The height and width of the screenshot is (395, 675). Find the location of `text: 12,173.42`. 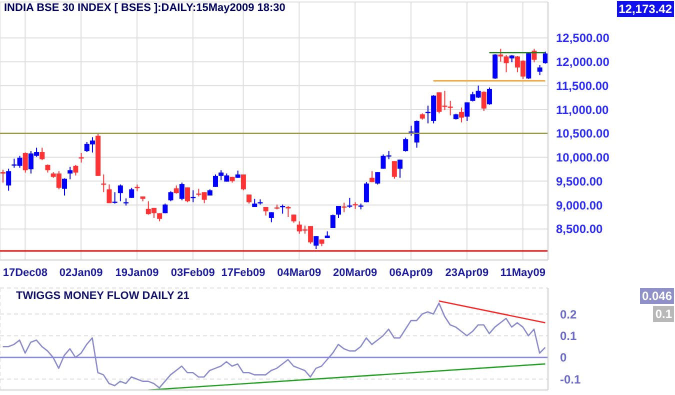

text: 12,173.42 is located at coordinates (645, 9).